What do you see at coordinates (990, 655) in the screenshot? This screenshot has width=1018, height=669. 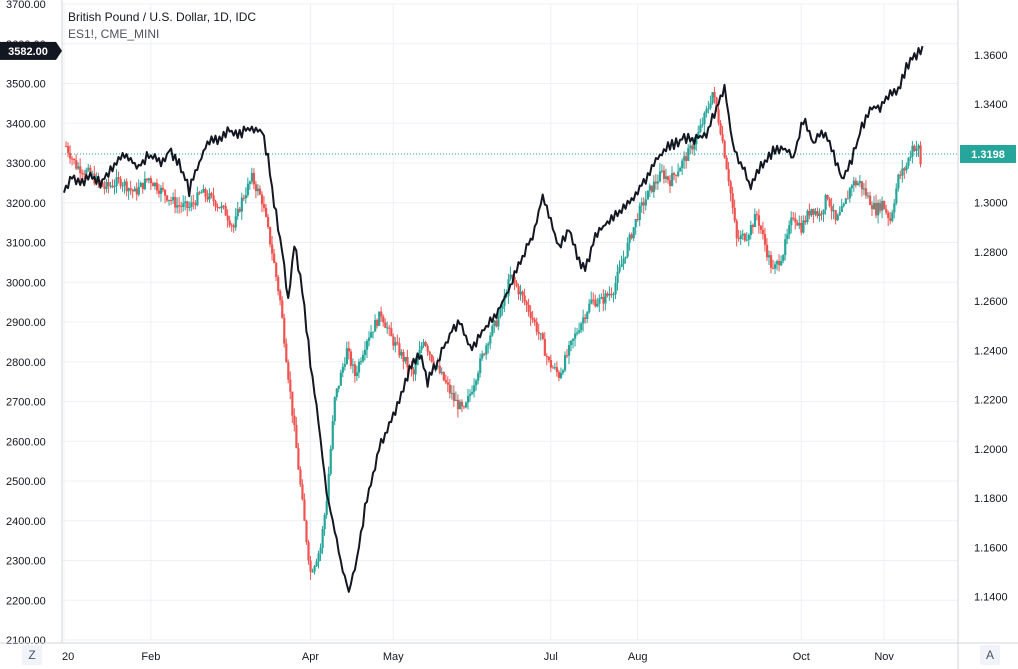 I see `auto-scale-button: A` at bounding box center [990, 655].